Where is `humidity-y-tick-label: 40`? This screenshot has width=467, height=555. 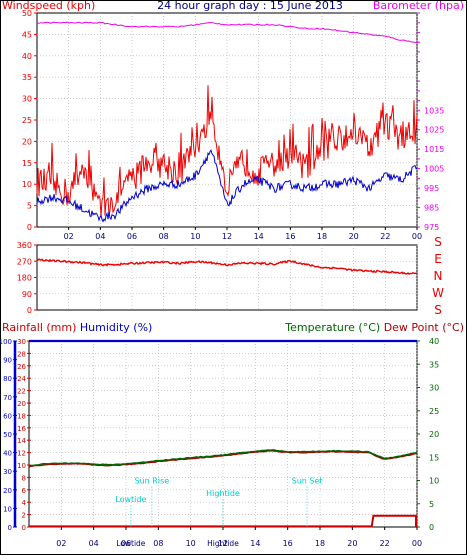 humidity-y-tick-label: 40 is located at coordinates (7, 454).